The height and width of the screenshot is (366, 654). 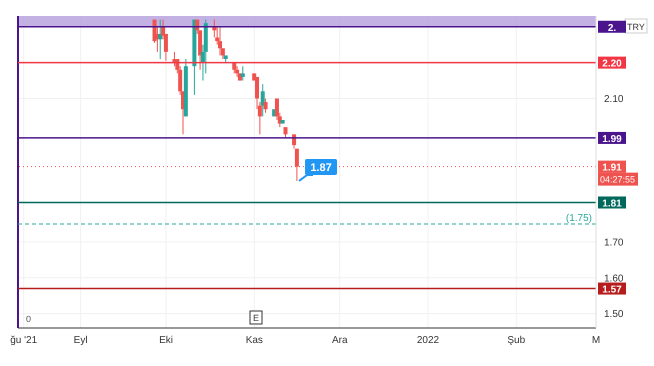 I want to click on y-tick-label: 2.10, so click(x=614, y=100).